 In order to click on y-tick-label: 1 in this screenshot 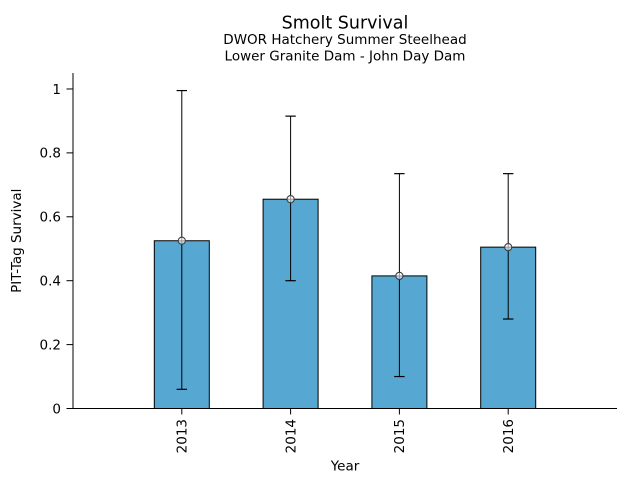, I will do `click(56, 90)`.